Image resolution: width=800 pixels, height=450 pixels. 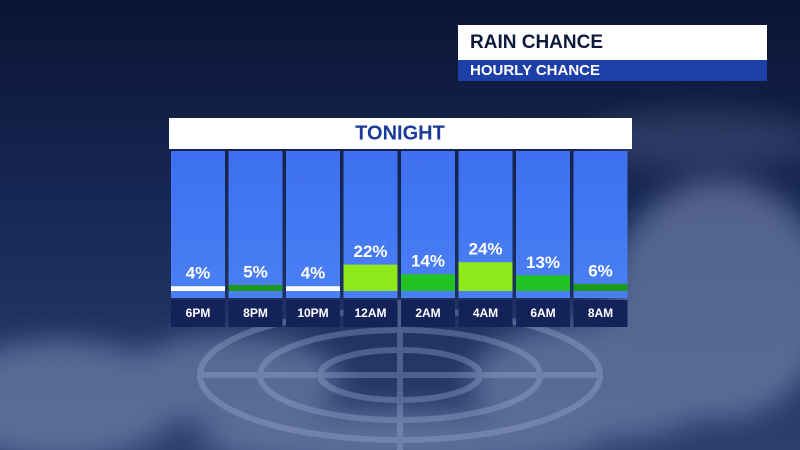 I want to click on chart-title: TONIGHT, so click(x=400, y=133).